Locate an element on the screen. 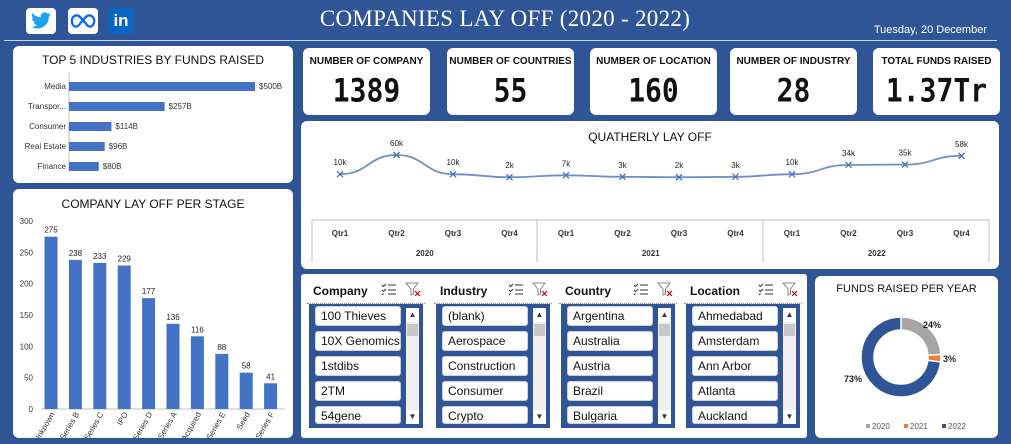  y-tick-label: 100 is located at coordinates (27, 346).